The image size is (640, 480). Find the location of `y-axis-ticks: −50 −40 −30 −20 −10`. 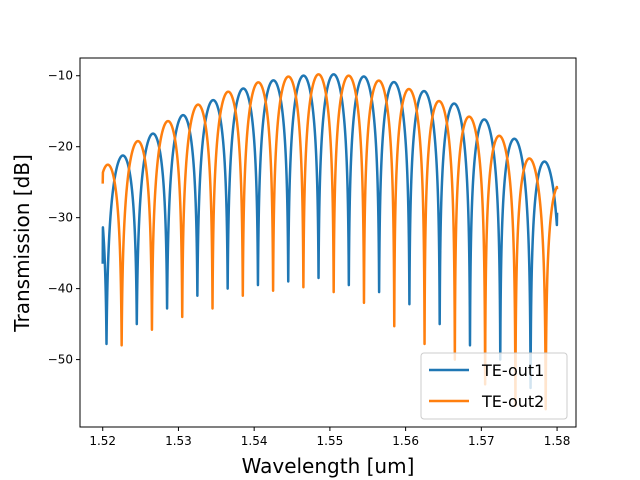

y-axis-ticks: −50 −40 −30 −20 −10 is located at coordinates (64, 218).